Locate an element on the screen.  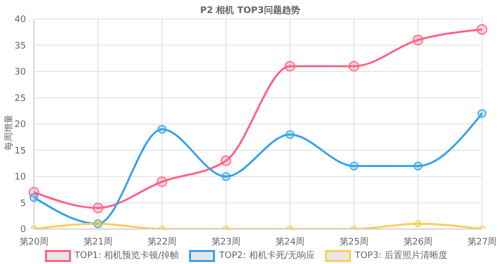
x-tick-label: 第20周 is located at coordinates (34, 242).